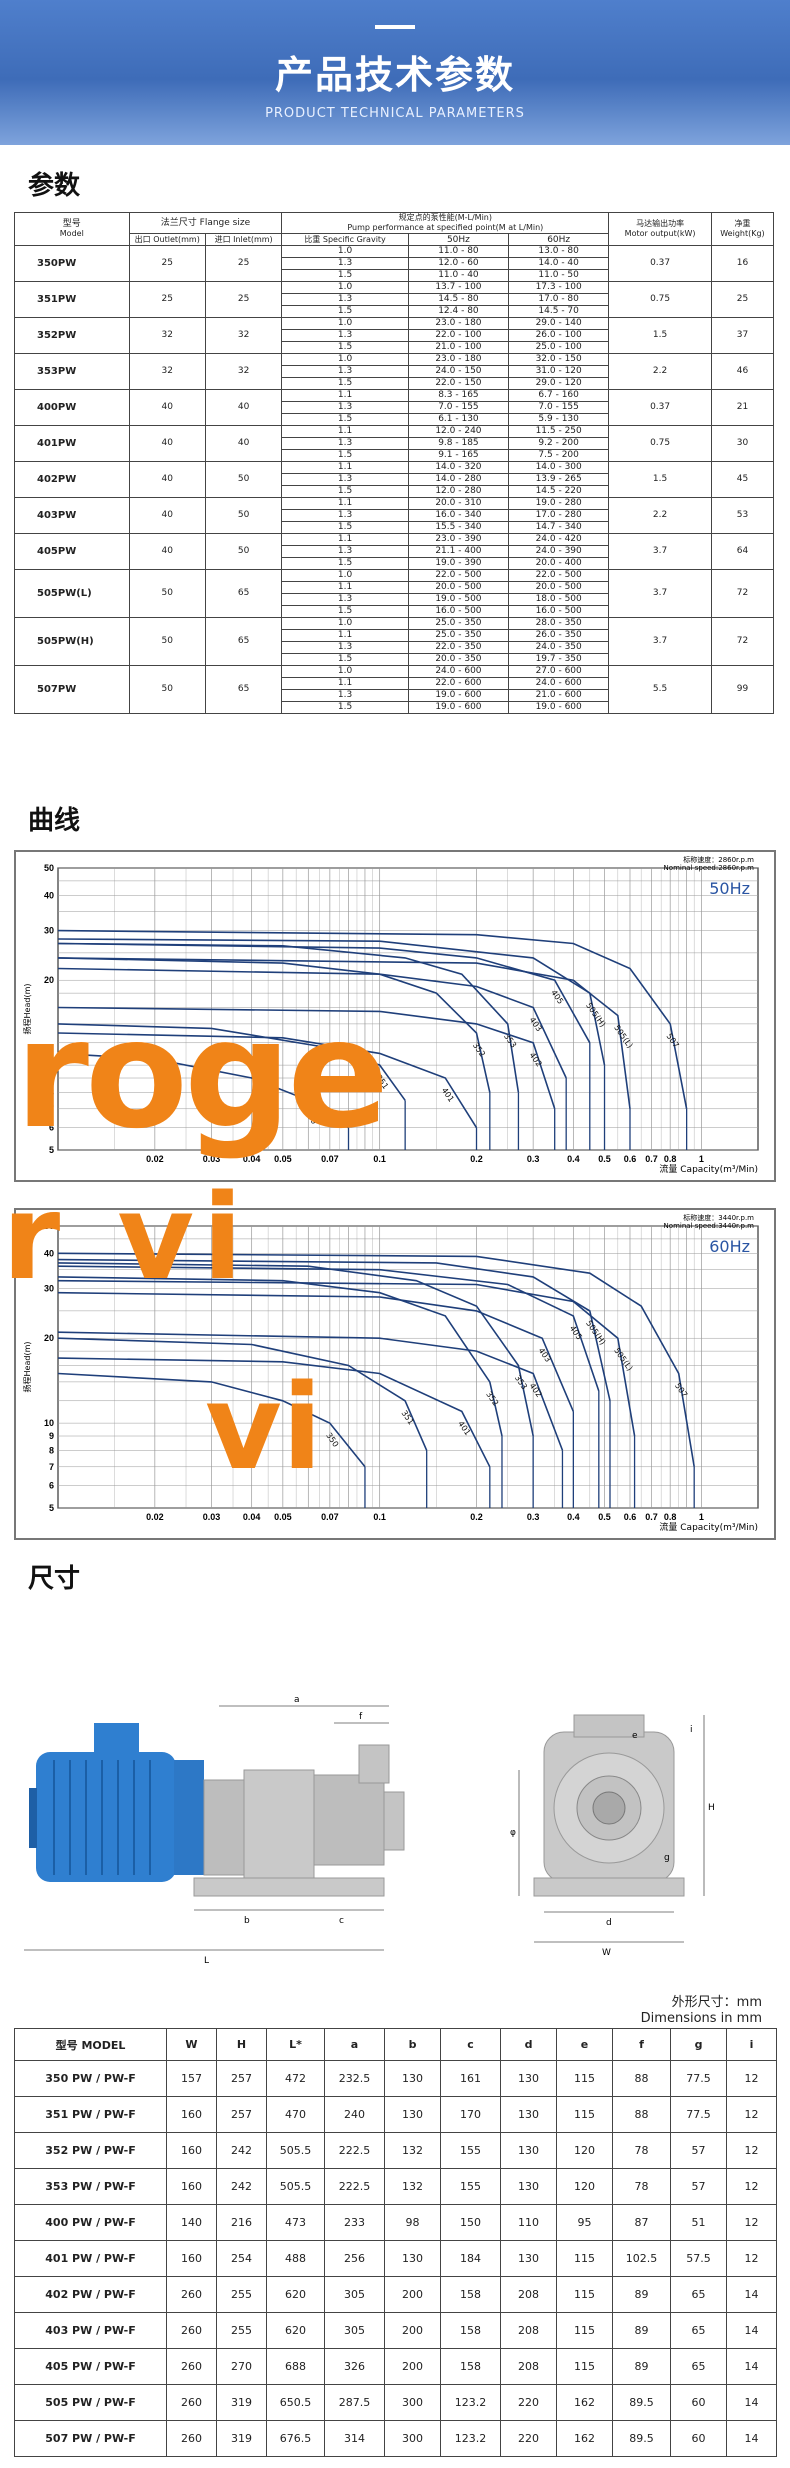  I want to click on perf-60hz-cell: 14.7 - 340, so click(559, 527).